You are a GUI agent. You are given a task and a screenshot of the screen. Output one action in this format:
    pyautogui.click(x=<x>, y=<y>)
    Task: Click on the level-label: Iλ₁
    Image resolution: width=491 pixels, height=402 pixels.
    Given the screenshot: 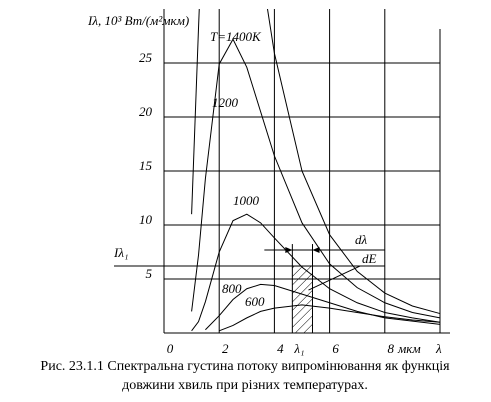 What is the action you would take?
    pyautogui.click(x=120, y=252)
    